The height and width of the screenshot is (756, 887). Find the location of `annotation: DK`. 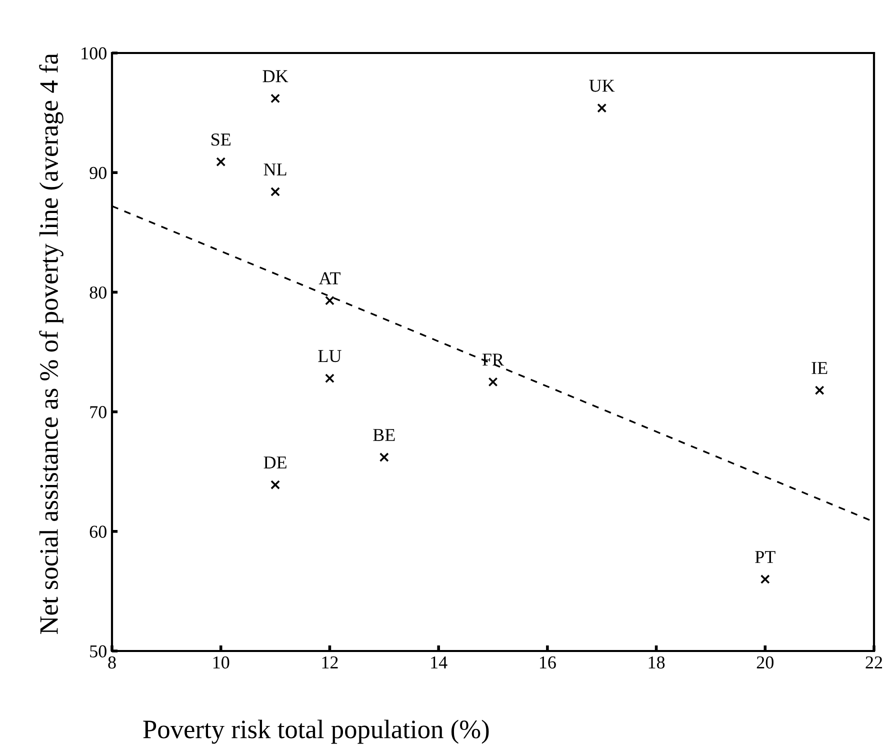

annotation: DK is located at coordinates (275, 76).